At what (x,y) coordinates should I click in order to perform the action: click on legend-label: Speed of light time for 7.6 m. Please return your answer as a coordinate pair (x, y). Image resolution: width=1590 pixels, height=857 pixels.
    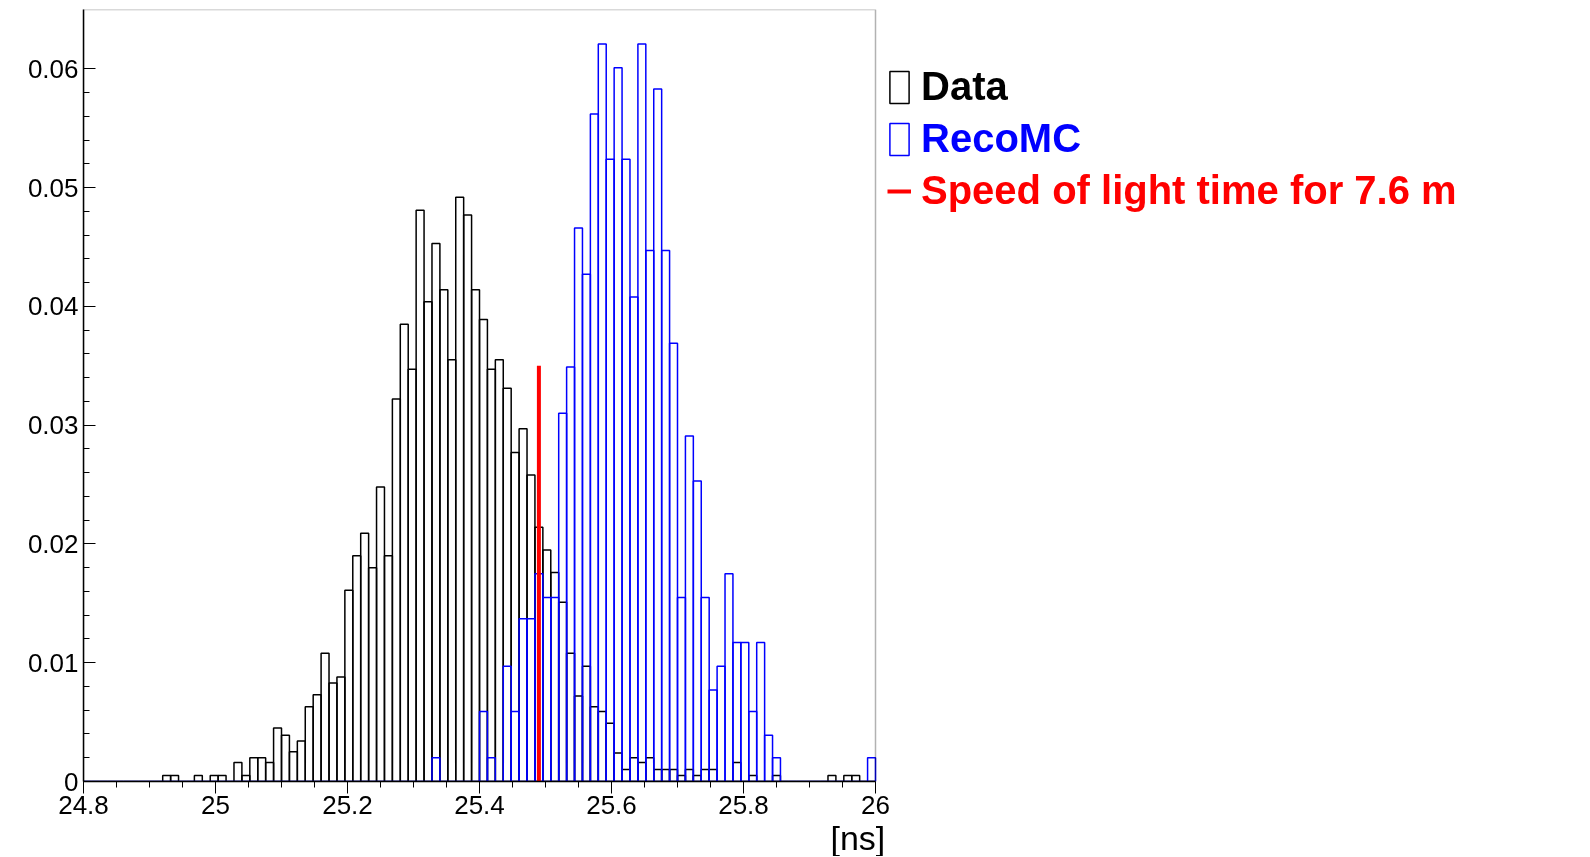
    Looking at the image, I should click on (1189, 190).